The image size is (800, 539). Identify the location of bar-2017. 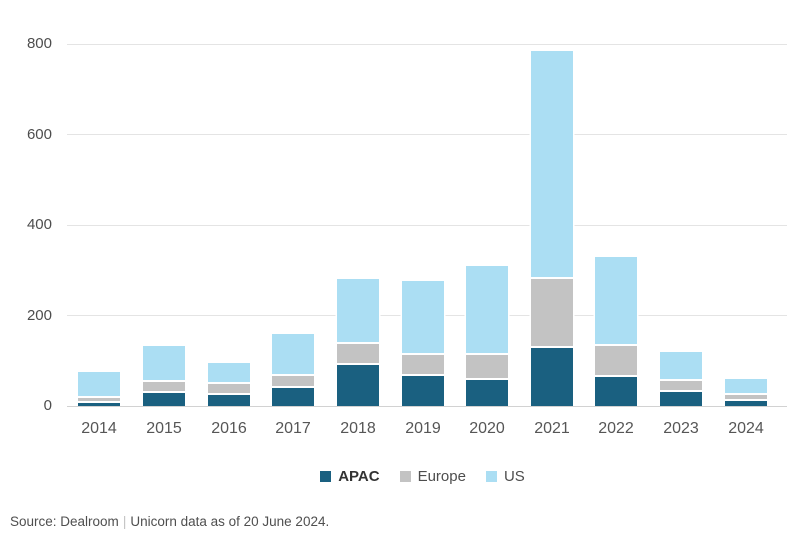
(293, 370).